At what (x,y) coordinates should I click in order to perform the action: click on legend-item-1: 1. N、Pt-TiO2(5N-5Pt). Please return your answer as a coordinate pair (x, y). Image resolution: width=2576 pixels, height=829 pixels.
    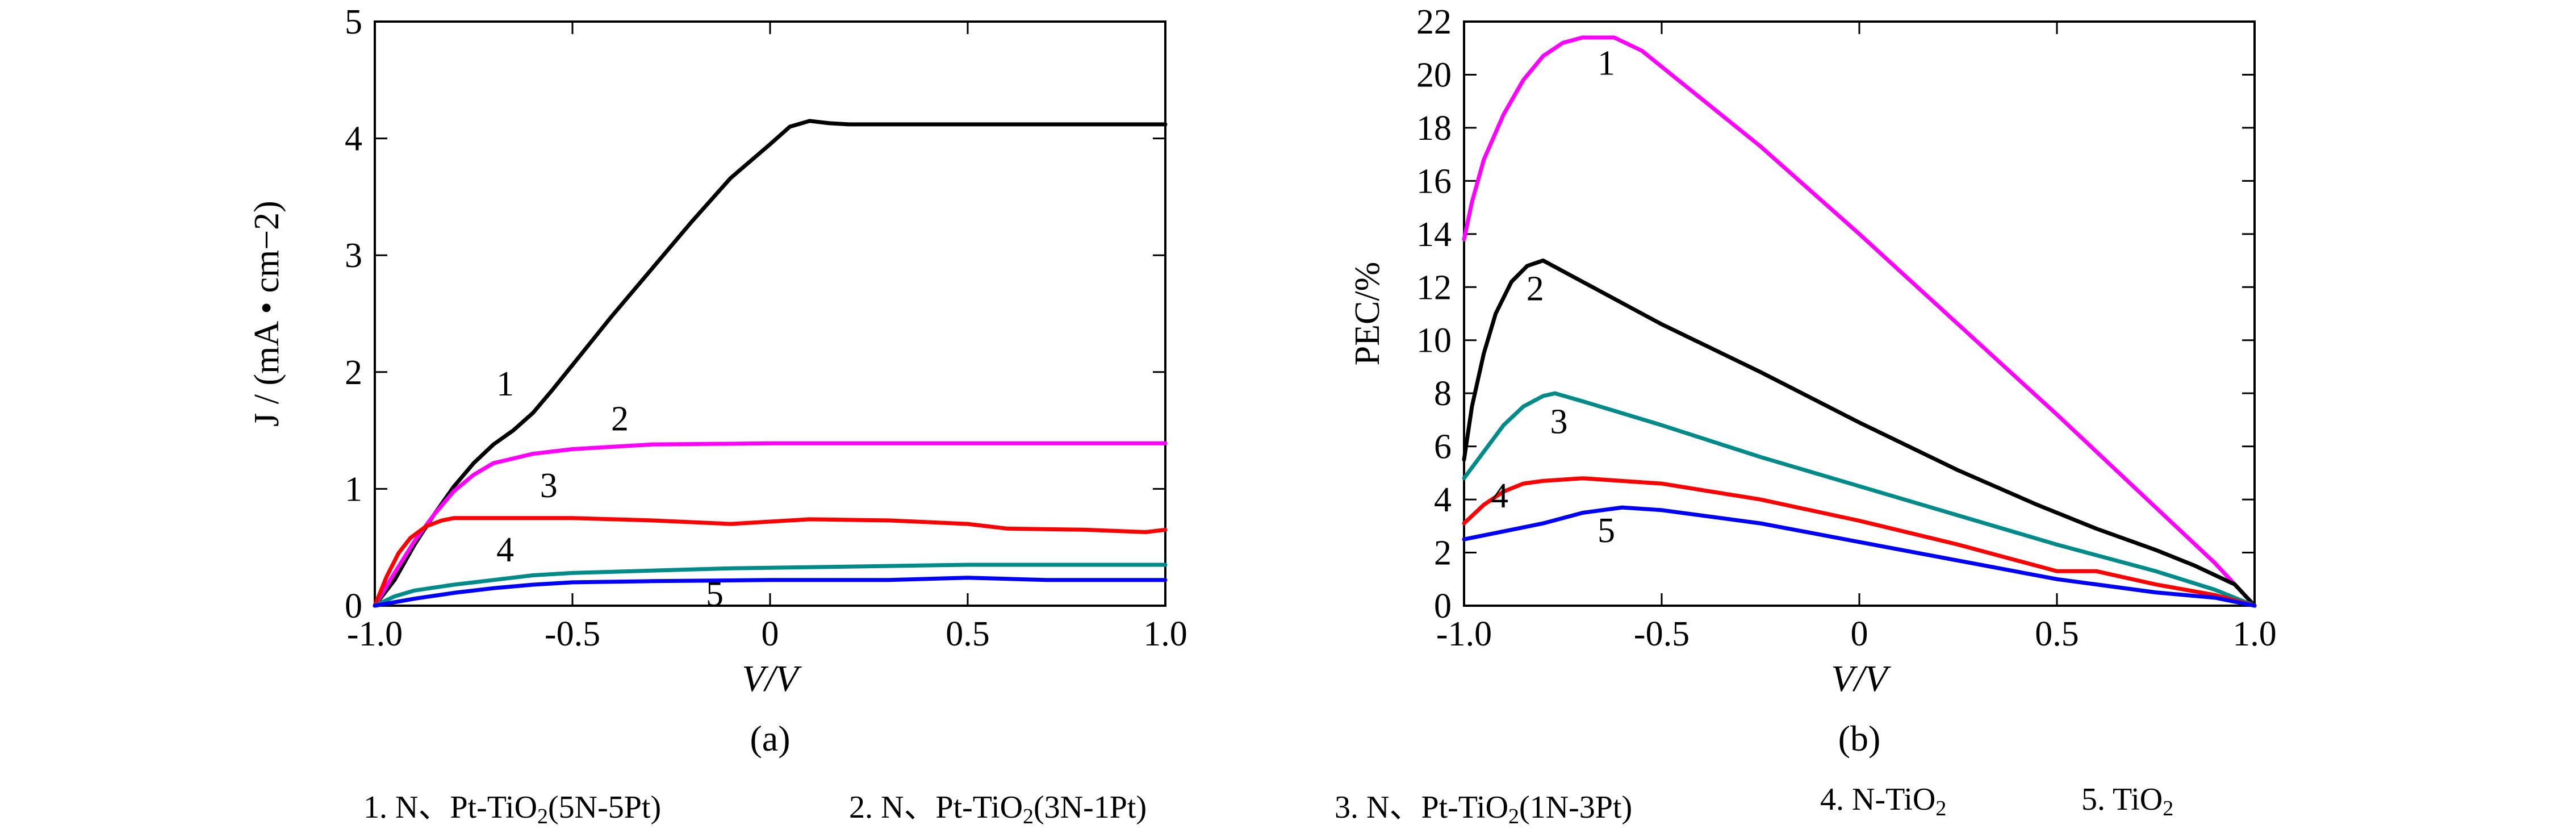
    Looking at the image, I should click on (512, 809).